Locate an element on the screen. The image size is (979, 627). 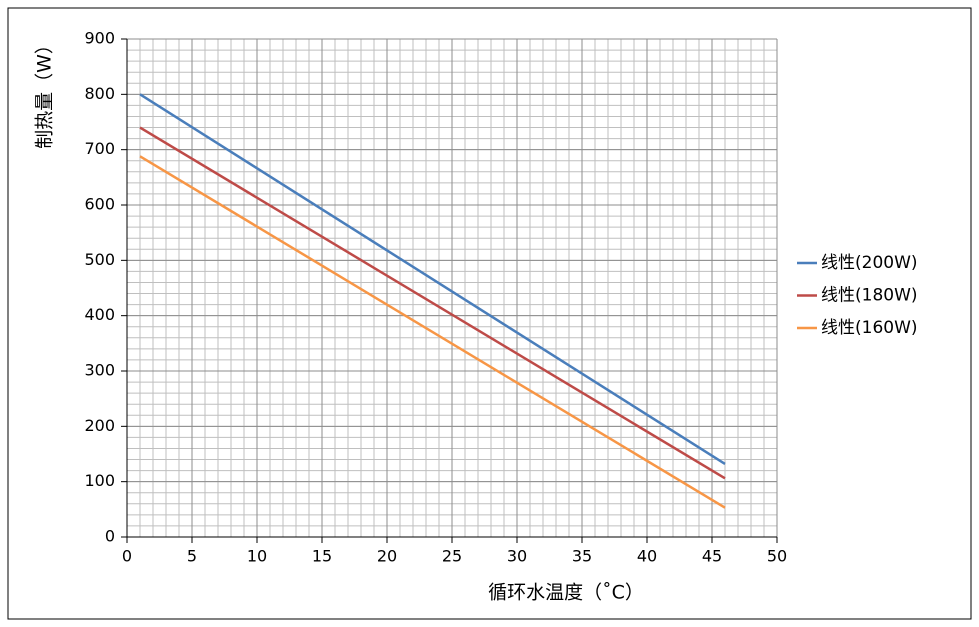
y-axis-label: 制热量（W） is located at coordinates (45, 92).